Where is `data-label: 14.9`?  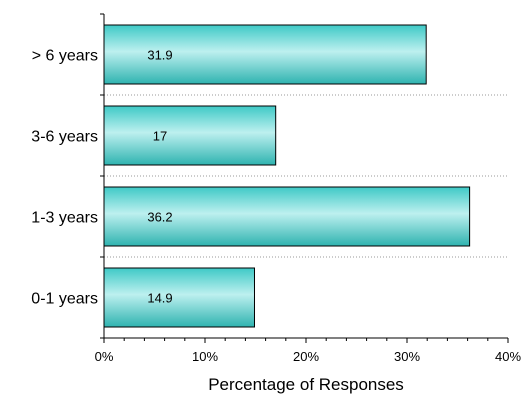 data-label: 14.9 is located at coordinates (159, 298).